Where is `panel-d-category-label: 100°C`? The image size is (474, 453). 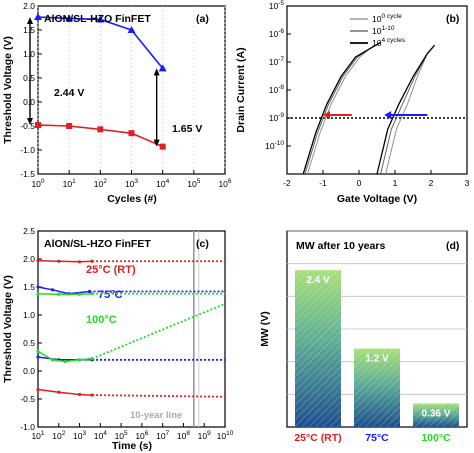
panel-d-category-label: 100°C is located at coordinates (436, 438).